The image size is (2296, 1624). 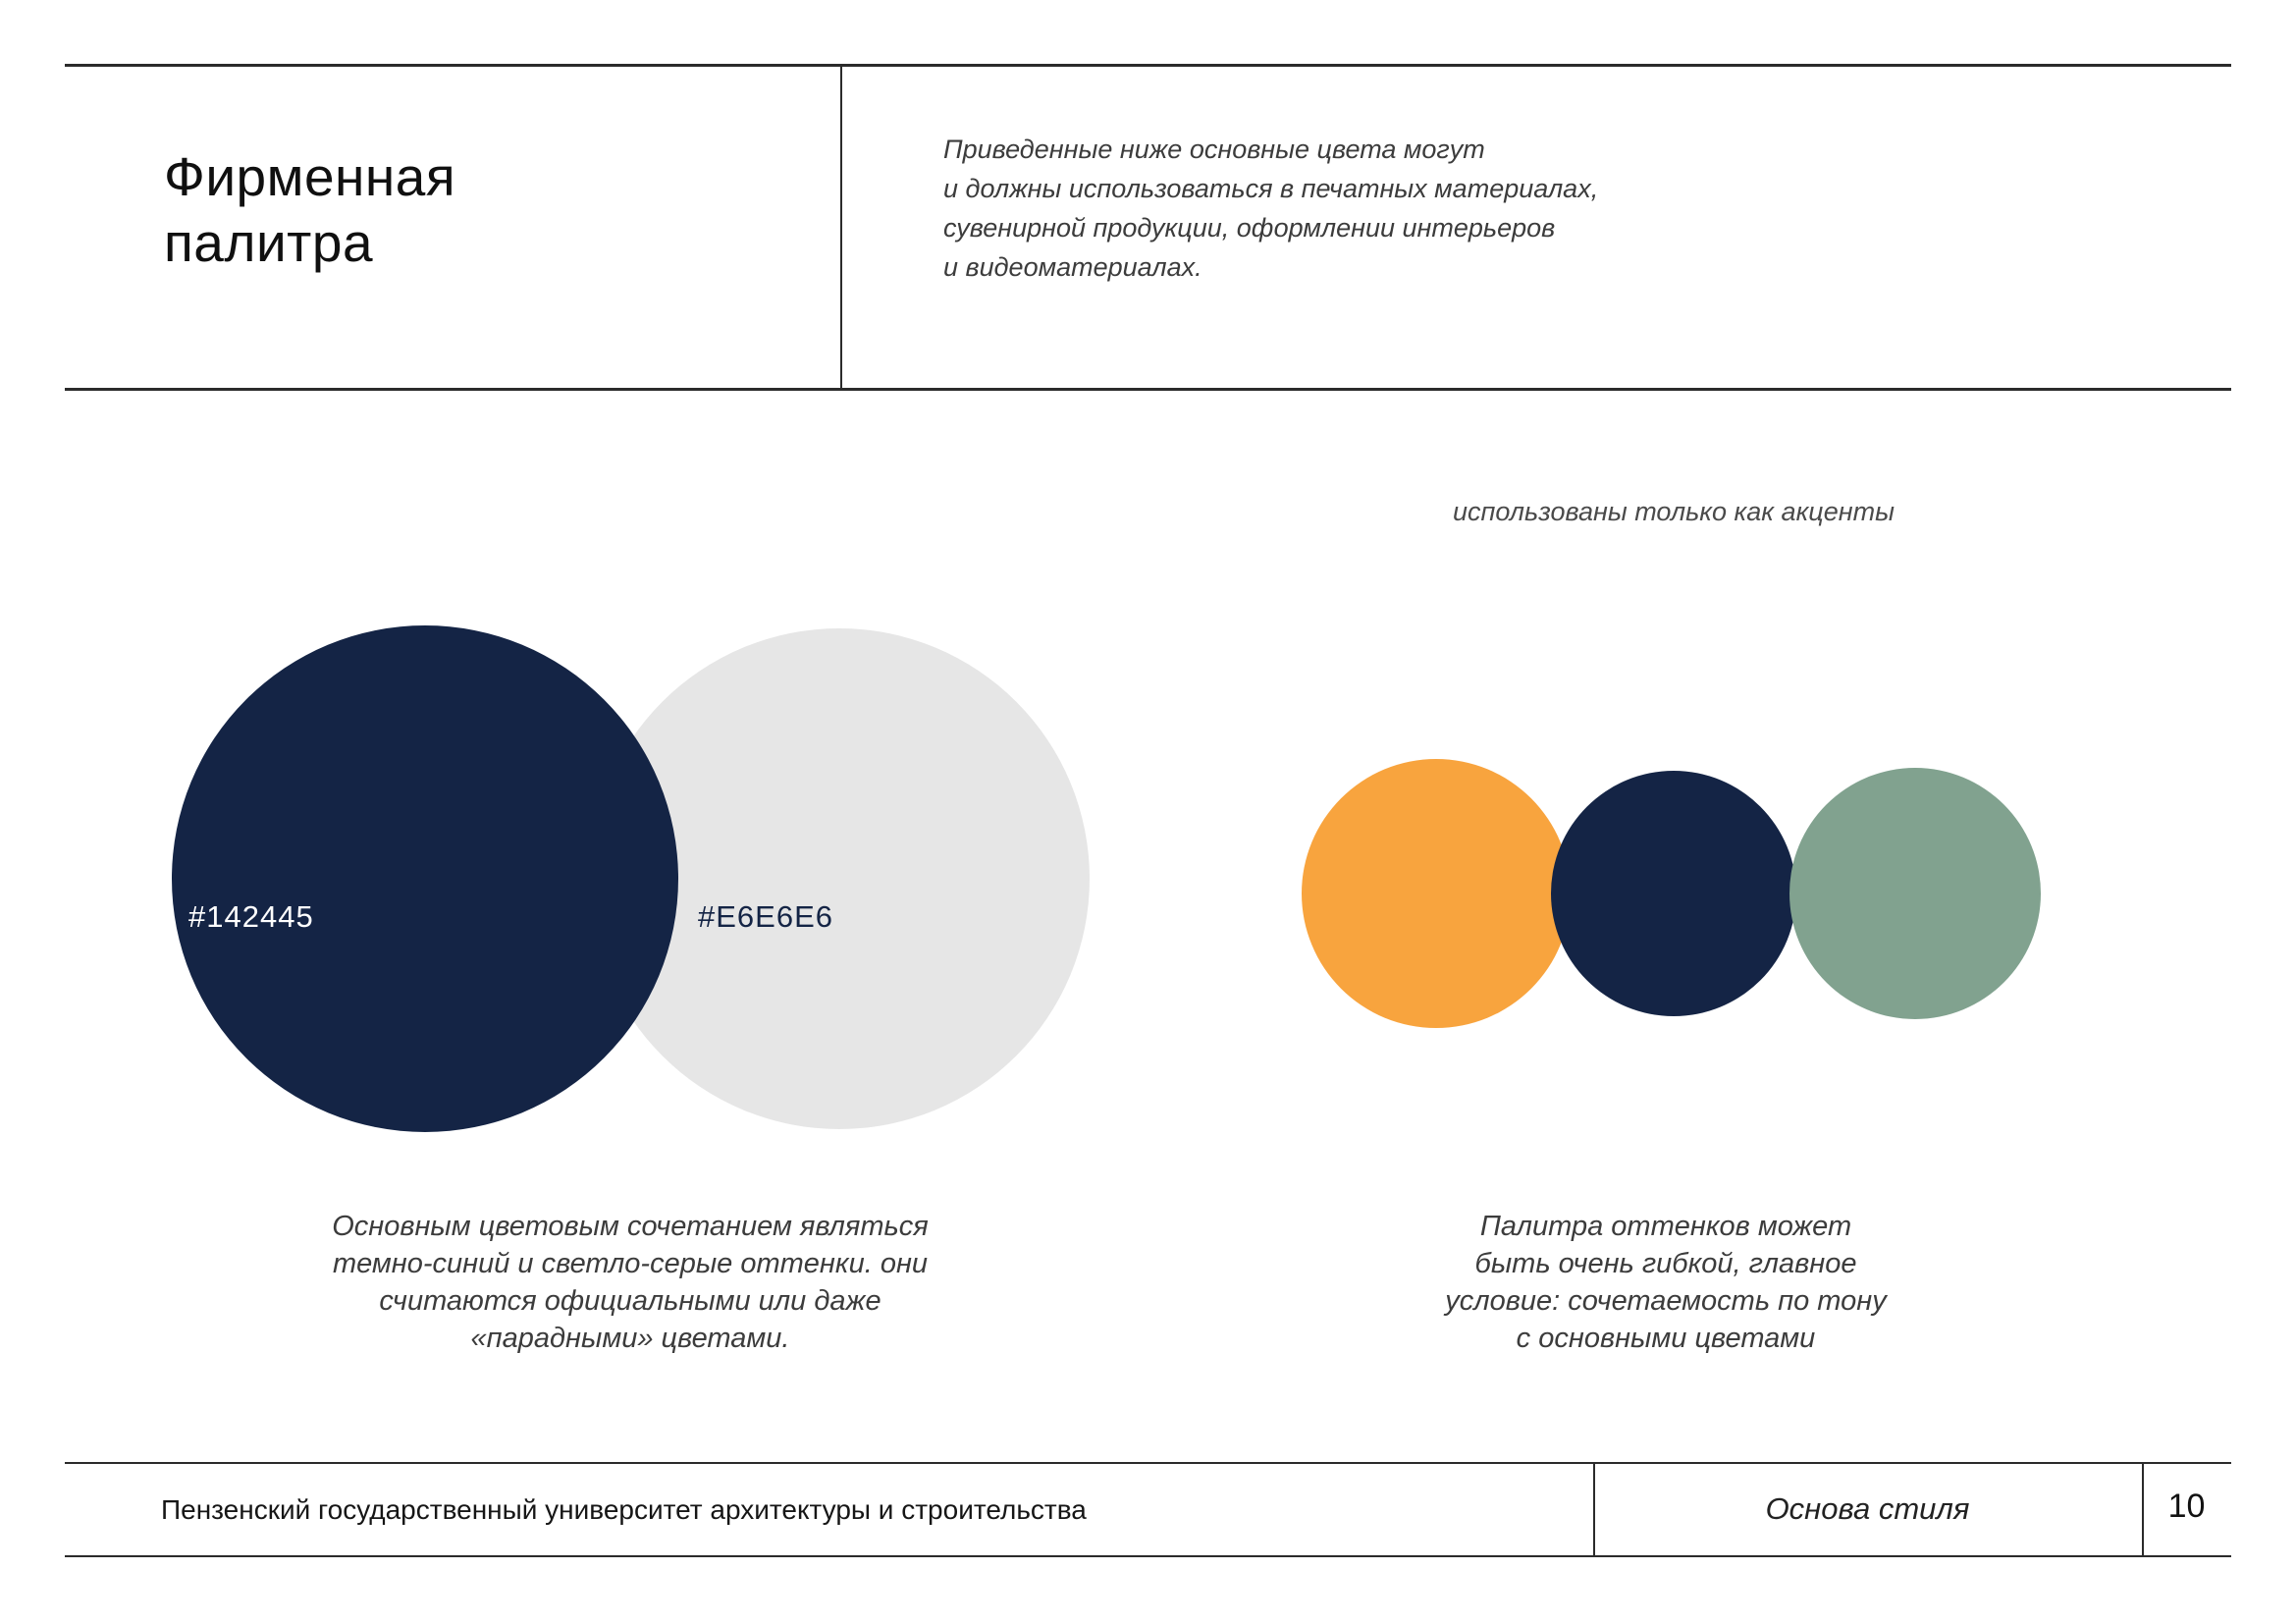 I want to click on hex-label-navy: #142445, so click(x=251, y=916).